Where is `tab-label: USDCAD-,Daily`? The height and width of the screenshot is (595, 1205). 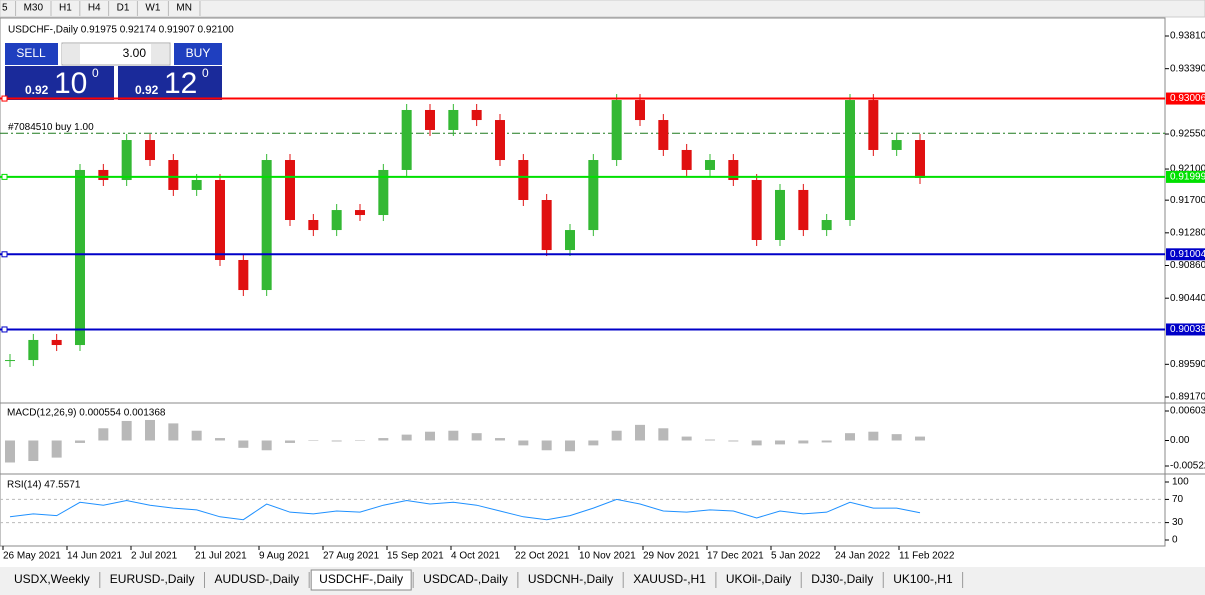
tab-label: USDCAD-,Daily is located at coordinates (465, 579).